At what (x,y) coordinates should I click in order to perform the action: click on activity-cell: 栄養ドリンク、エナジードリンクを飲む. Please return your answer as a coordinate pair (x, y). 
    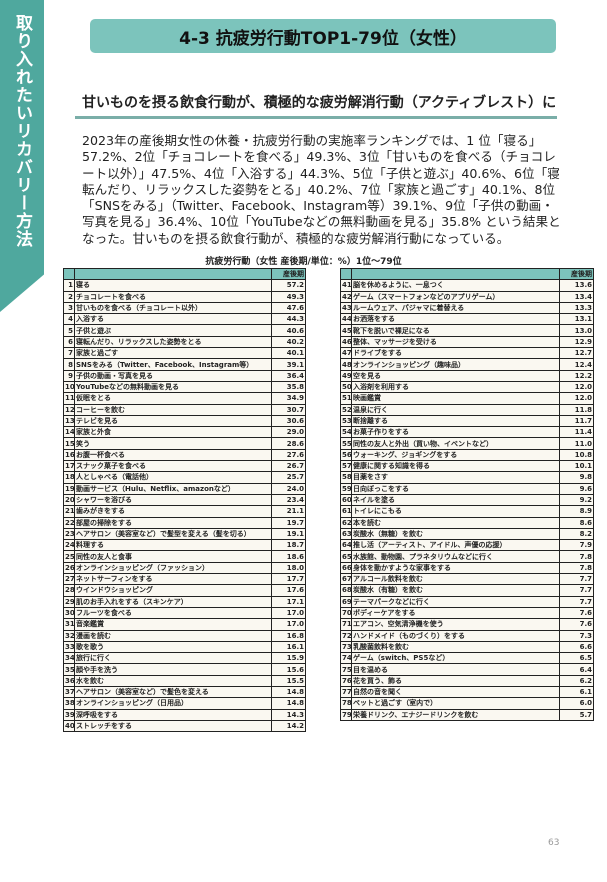
    Looking at the image, I should click on (455, 714).